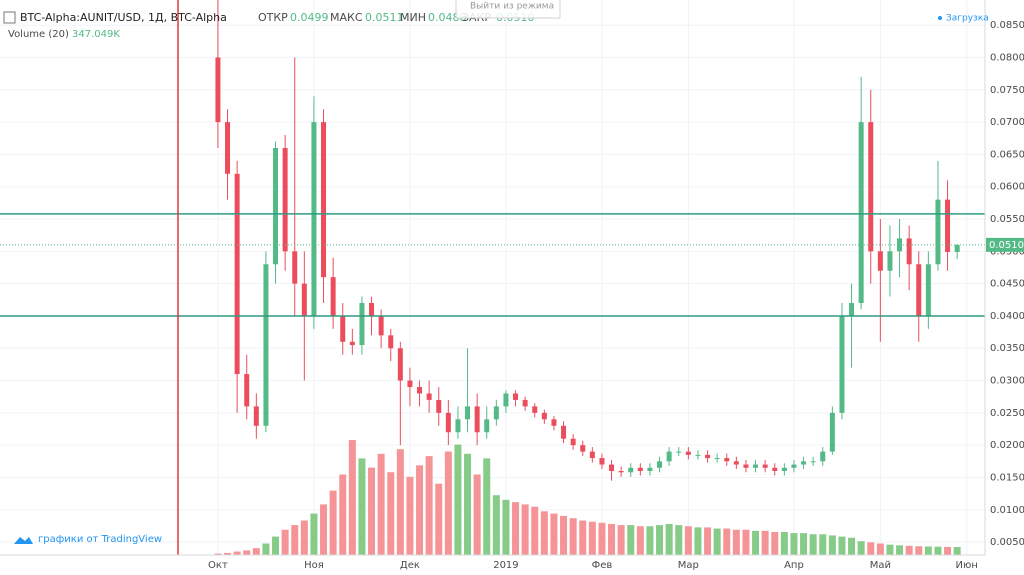  I want to click on last-price-tag, so click(1005, 244).